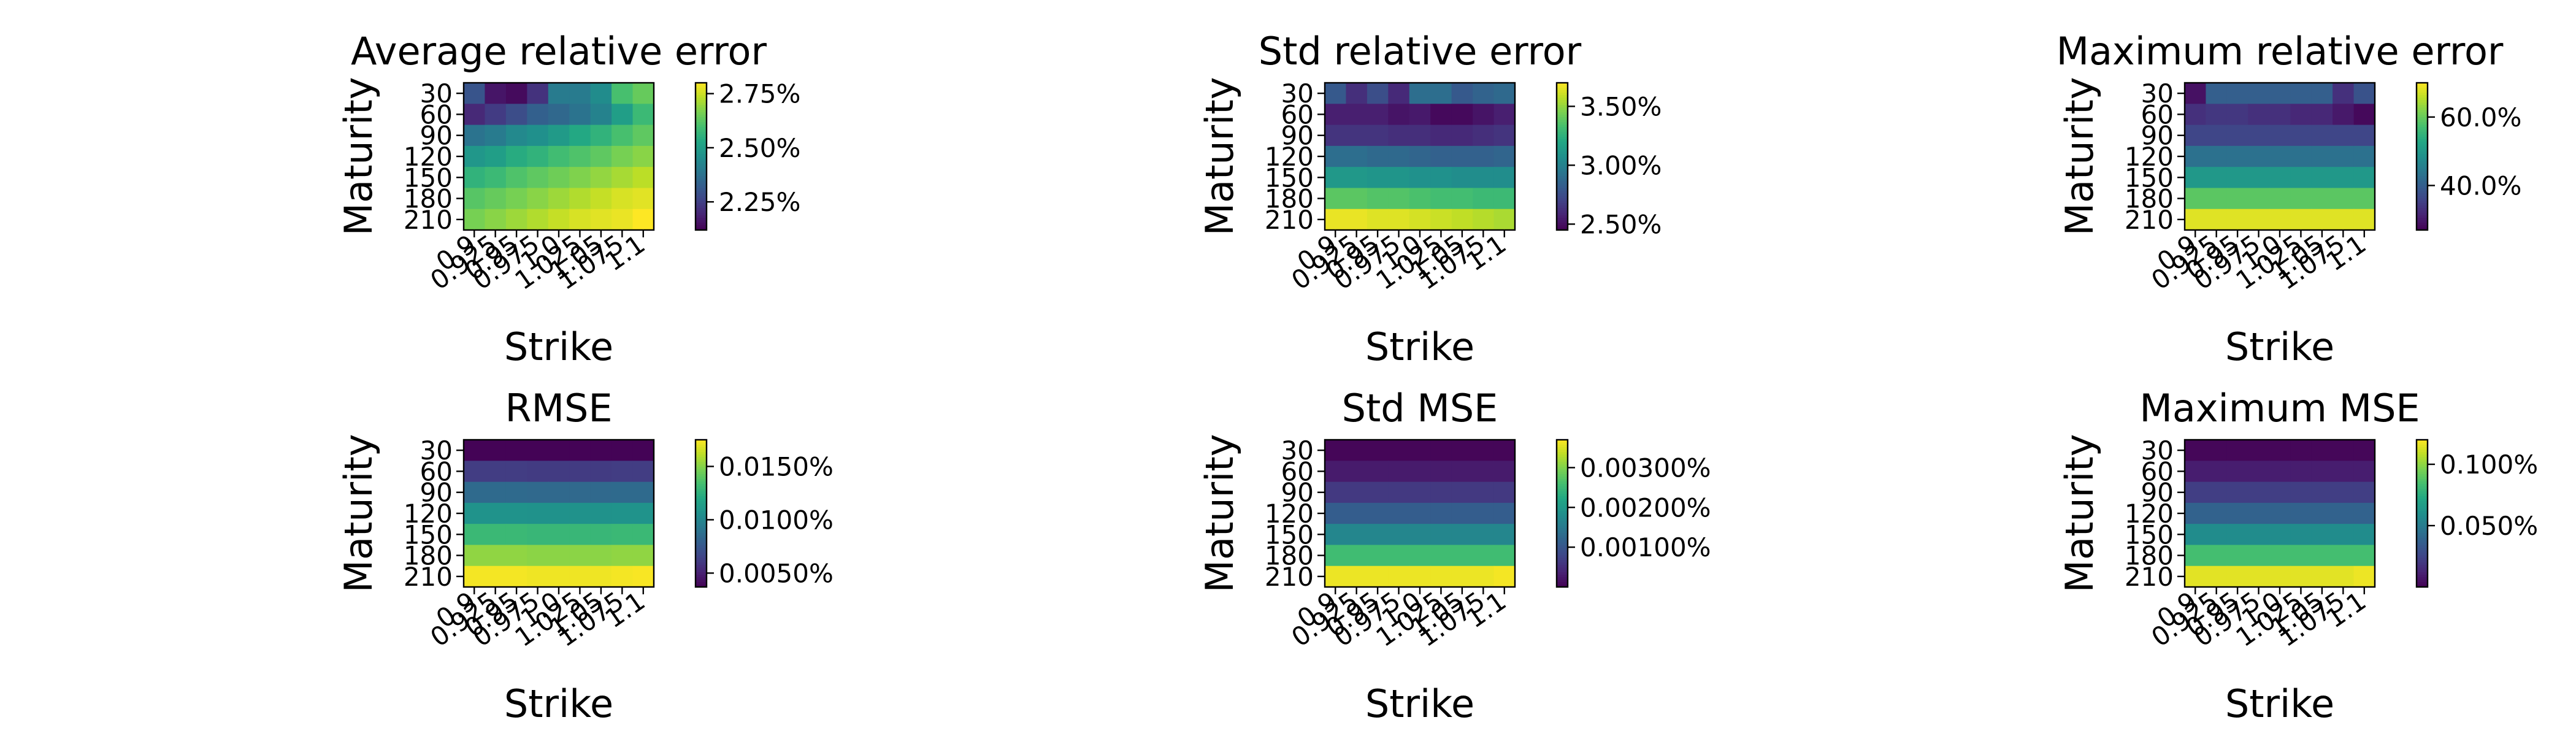 The width and height of the screenshot is (2576, 736). I want to click on colorbar-tick-label: 0.00200%, so click(1645, 508).